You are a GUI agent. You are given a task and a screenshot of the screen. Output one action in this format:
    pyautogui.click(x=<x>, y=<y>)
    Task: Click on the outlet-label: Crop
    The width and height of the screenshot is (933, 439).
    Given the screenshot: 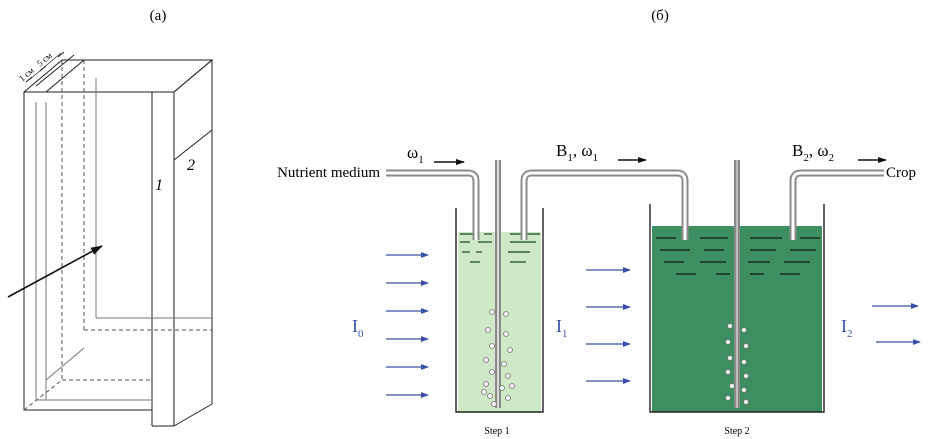 What is the action you would take?
    pyautogui.click(x=901, y=173)
    